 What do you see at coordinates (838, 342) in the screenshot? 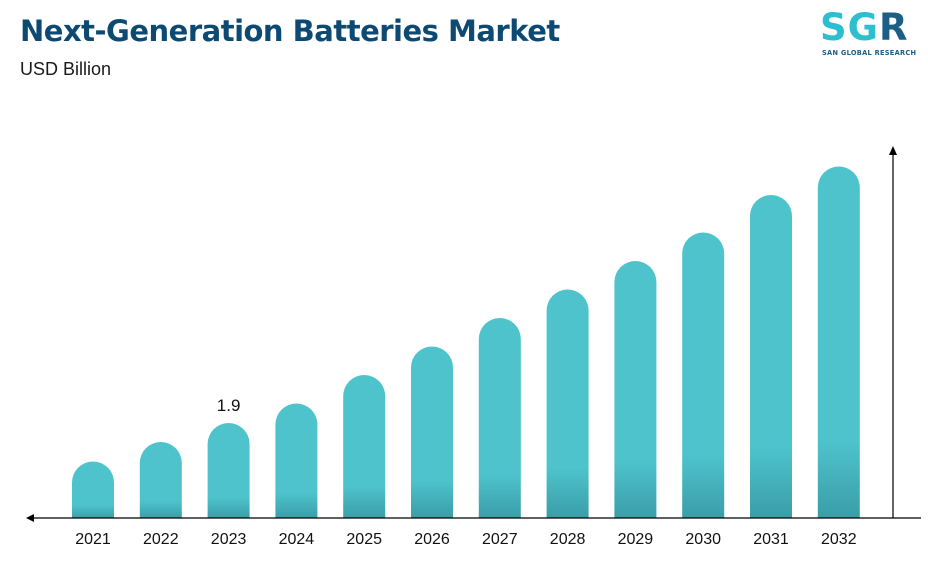
I see `bar-2032` at bounding box center [838, 342].